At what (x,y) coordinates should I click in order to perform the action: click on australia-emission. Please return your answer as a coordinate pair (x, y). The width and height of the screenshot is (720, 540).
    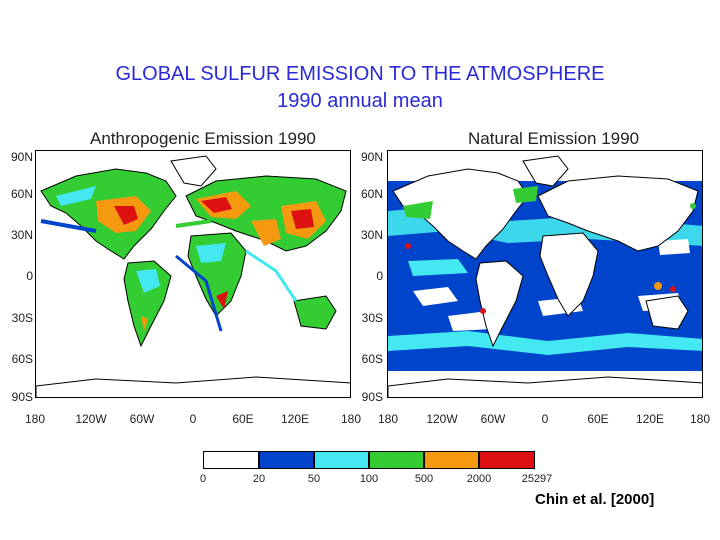
    Looking at the image, I should click on (315, 312).